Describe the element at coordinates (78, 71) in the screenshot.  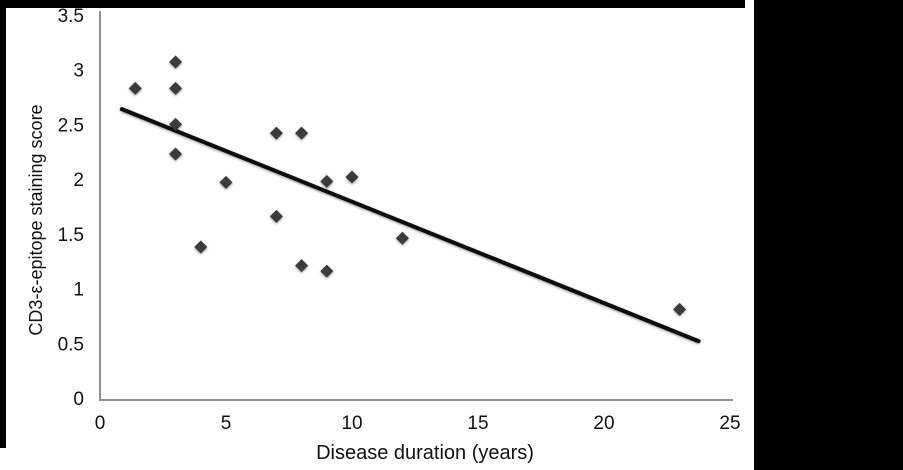
I see `y-tick-label: 3` at that location.